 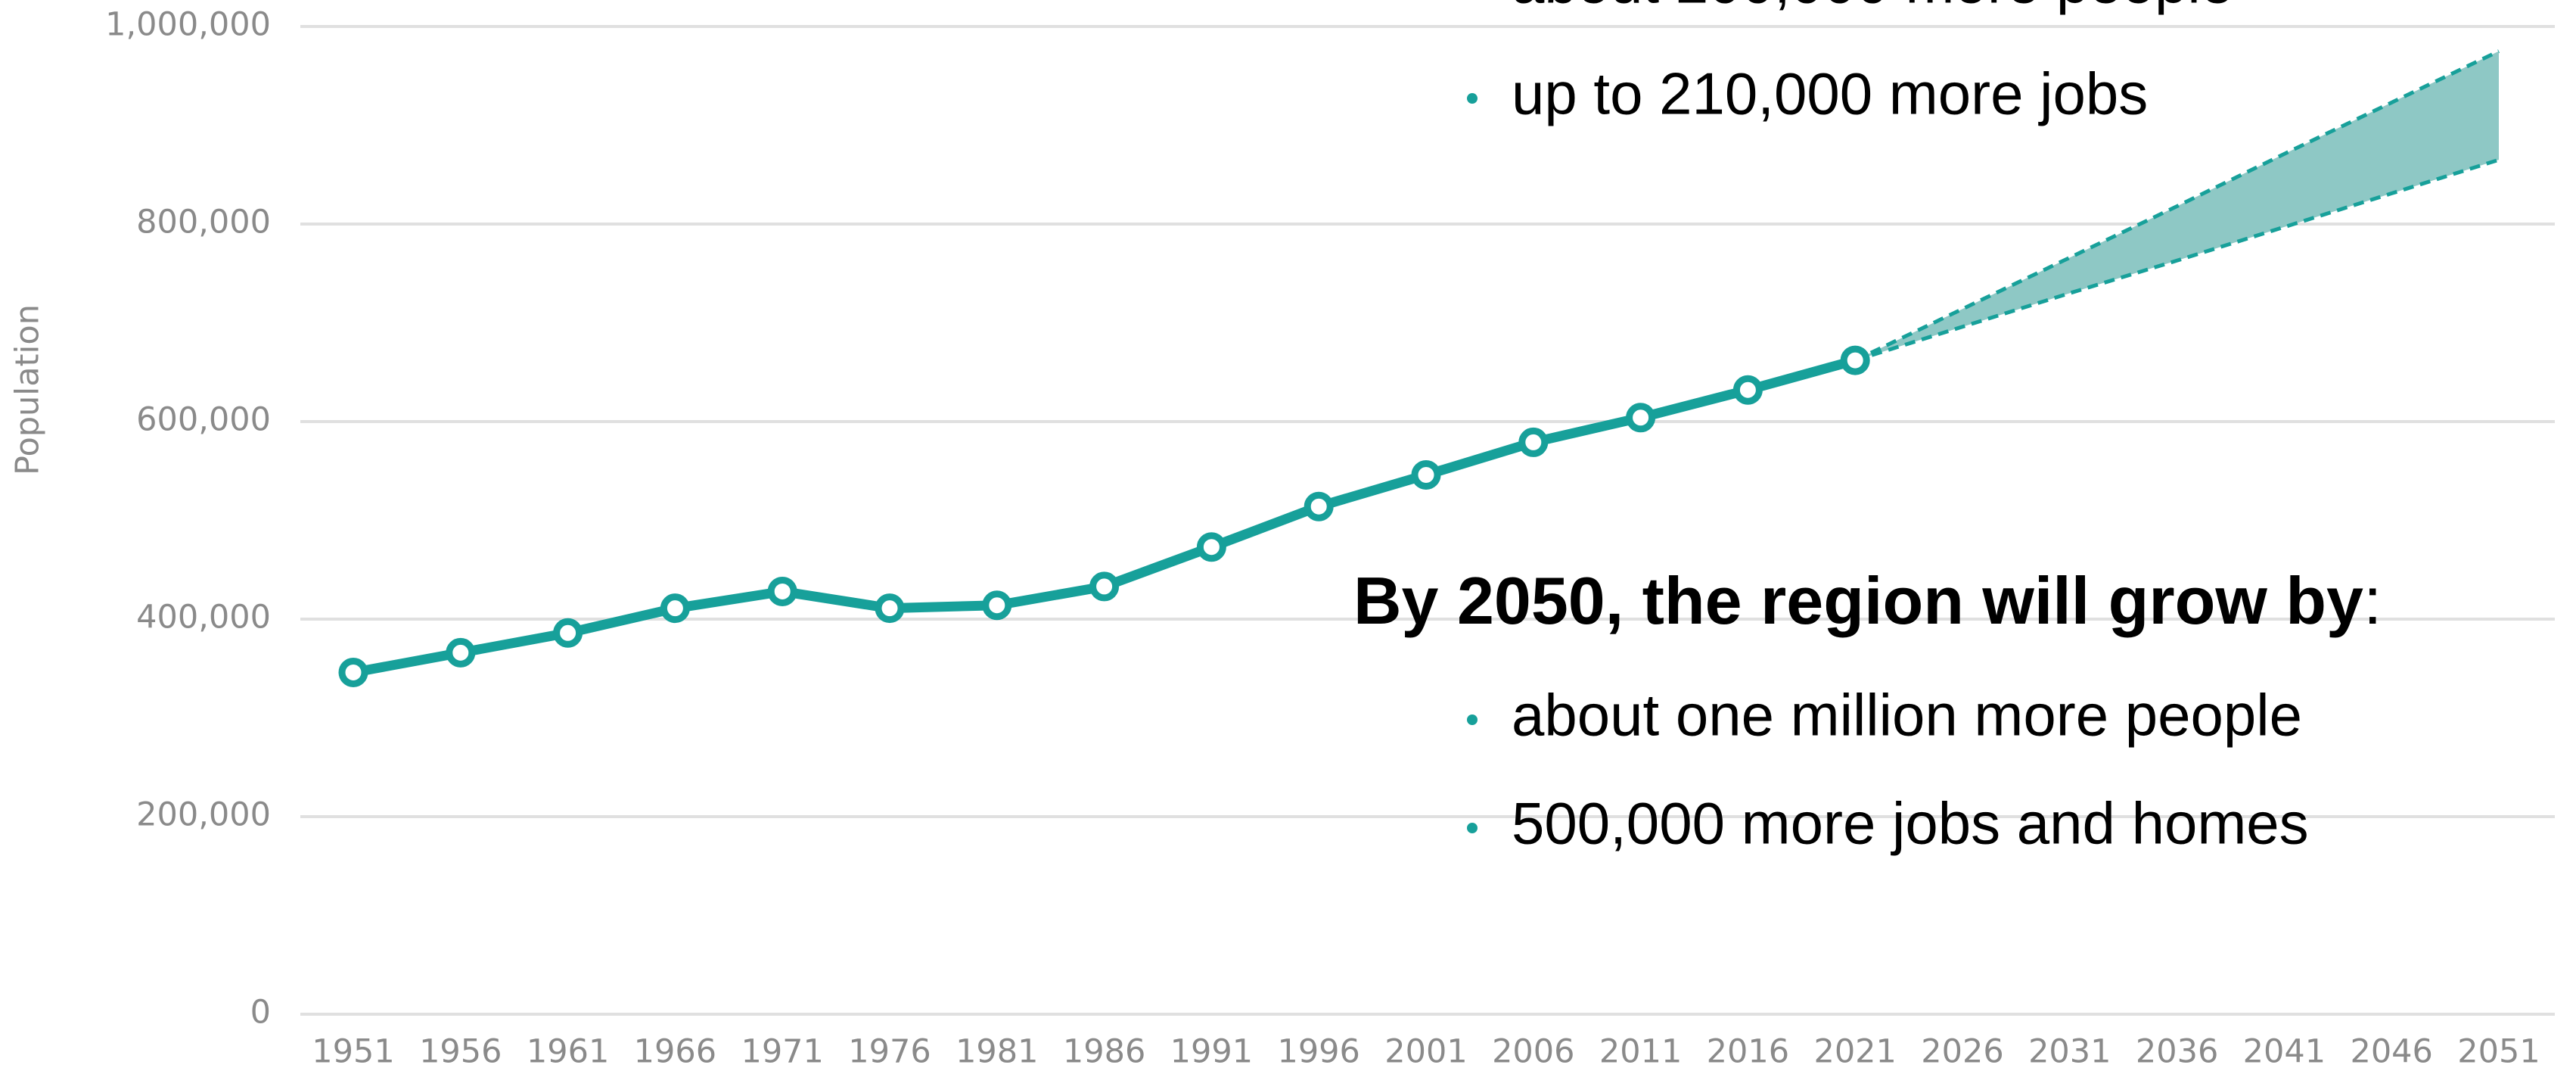 I want to click on annotation-headline: By 2050, the region will grow by:, so click(x=1867, y=600).